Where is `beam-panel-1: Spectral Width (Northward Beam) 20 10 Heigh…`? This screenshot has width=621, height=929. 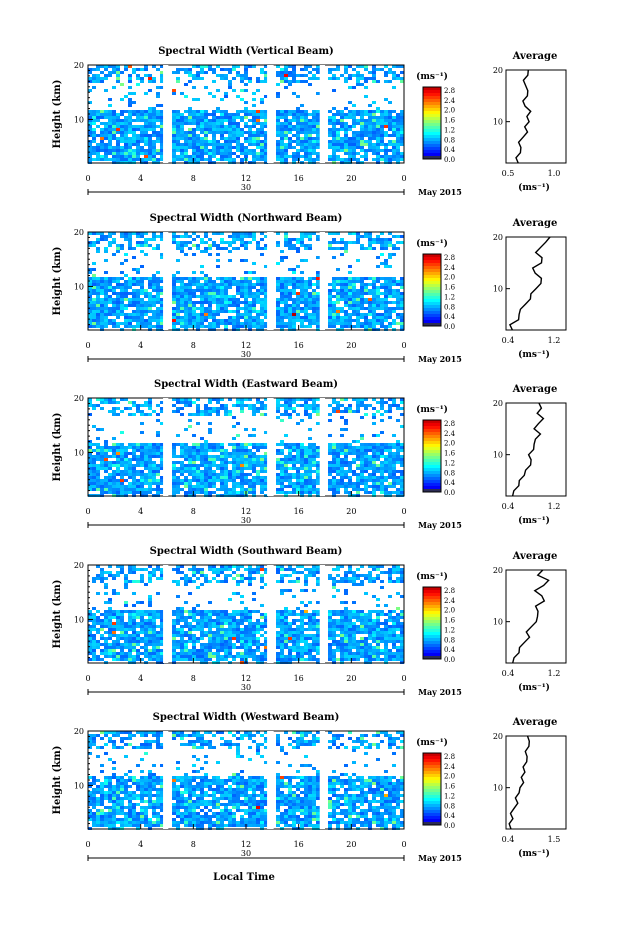
beam-panel-1: Spectral Width (Northward Beam) 20 10 Heigh… is located at coordinates (309, 288).